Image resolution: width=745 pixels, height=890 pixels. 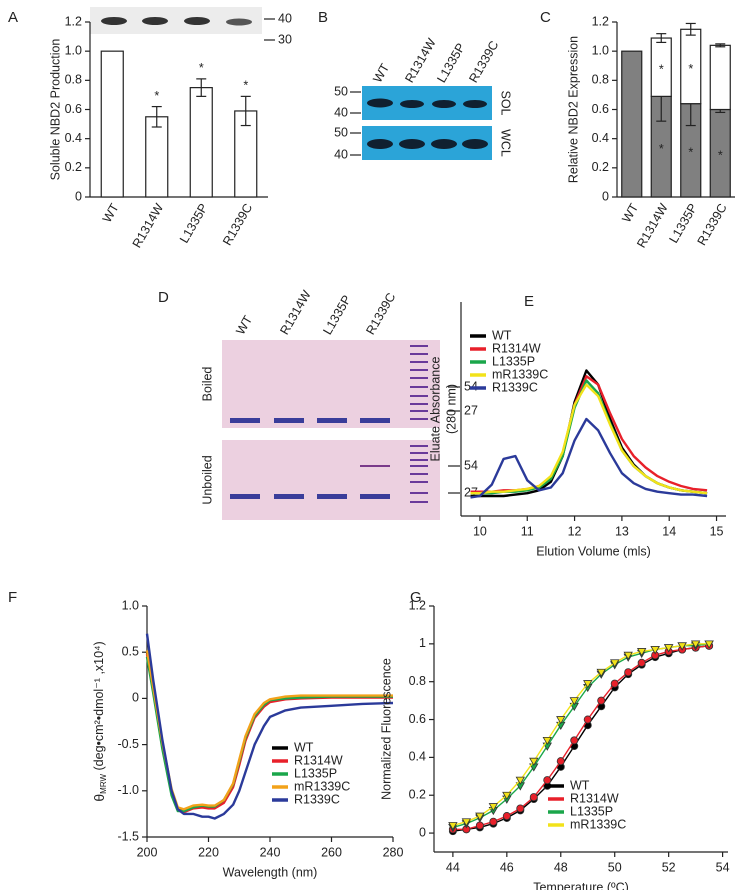 What do you see at coordinates (600, 80) in the screenshot?
I see `y-tick-label: 0.8` at bounding box center [600, 80].